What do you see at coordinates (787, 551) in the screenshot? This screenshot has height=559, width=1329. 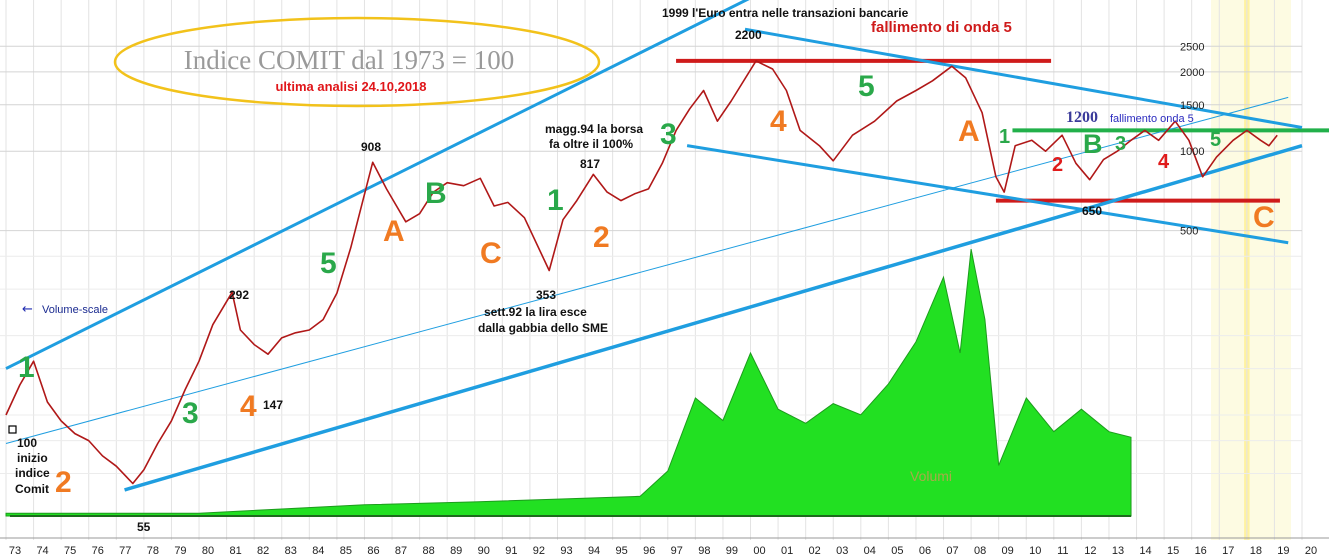 I see `x-tick-label: 01` at bounding box center [787, 551].